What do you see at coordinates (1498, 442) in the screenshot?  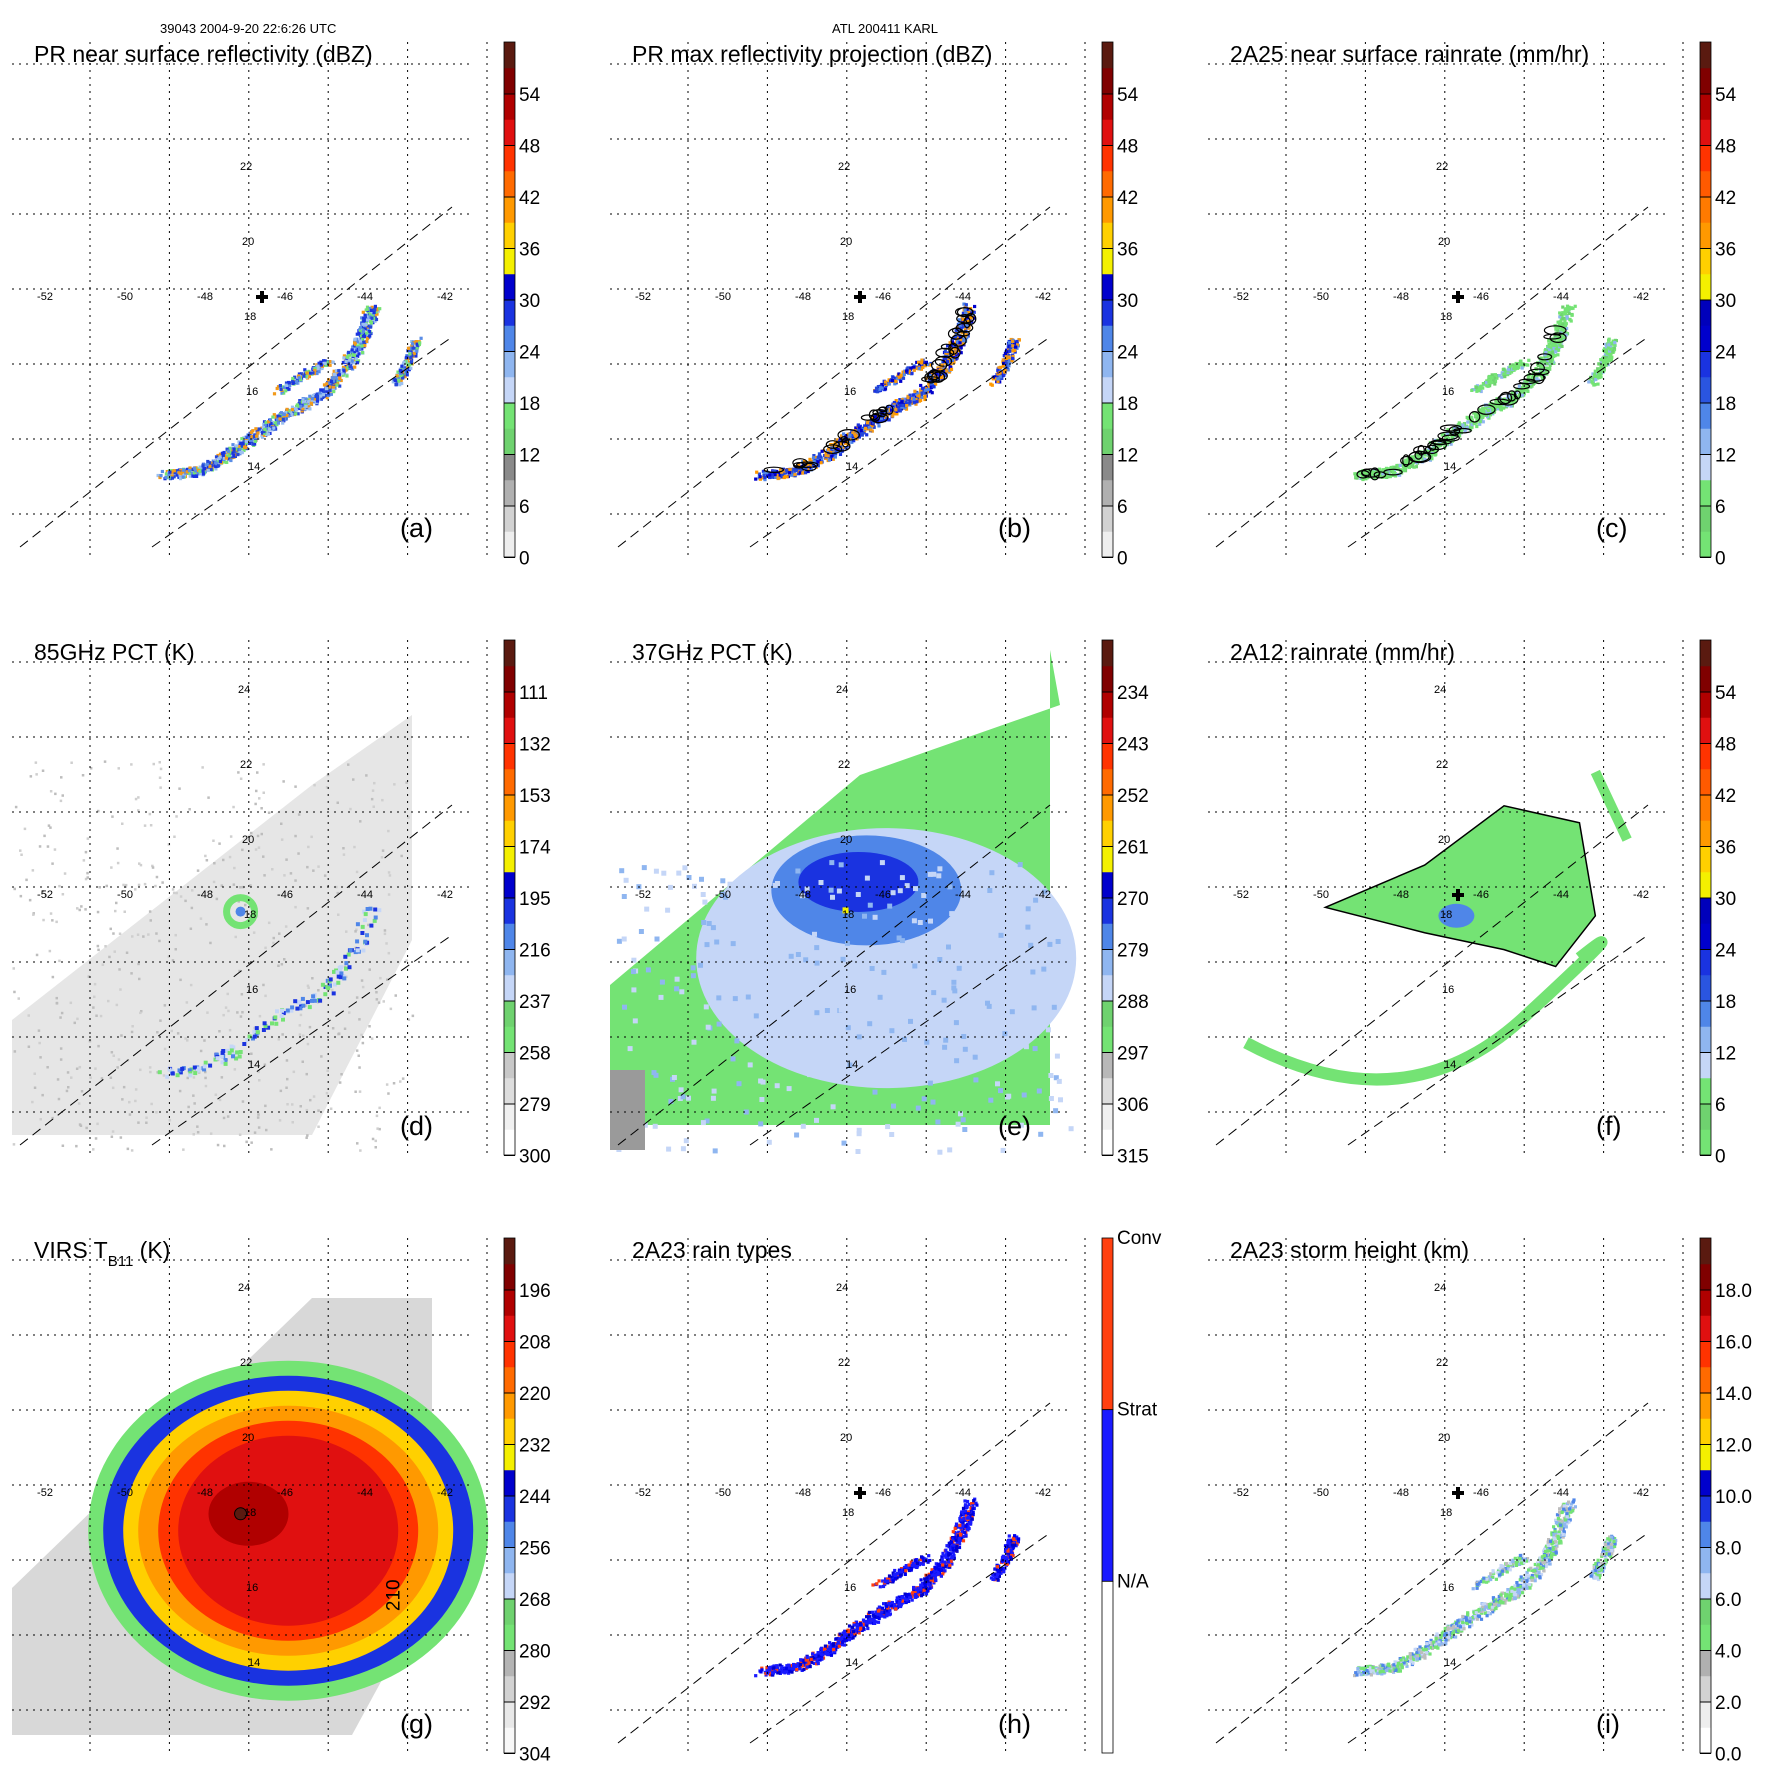 I see `swath-edge-right` at bounding box center [1498, 442].